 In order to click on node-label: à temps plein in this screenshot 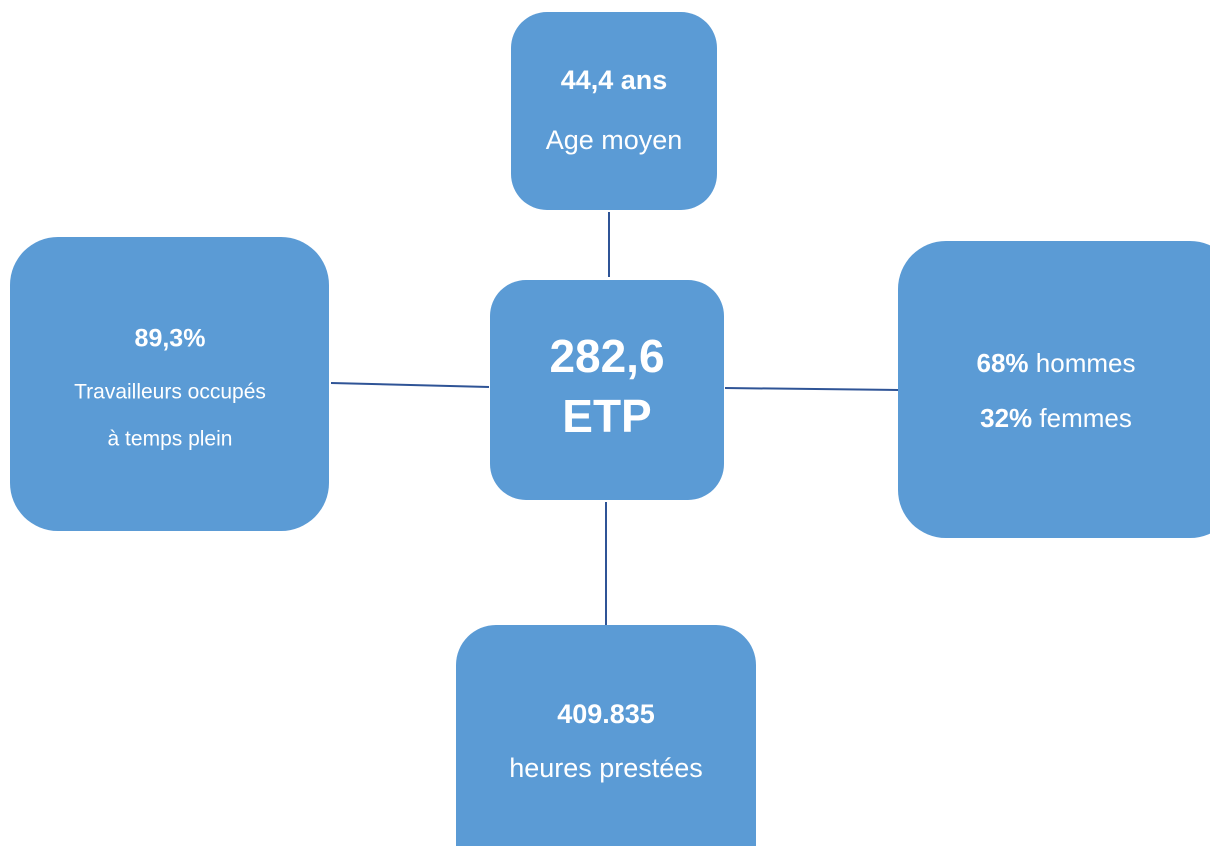, I will do `click(170, 439)`.